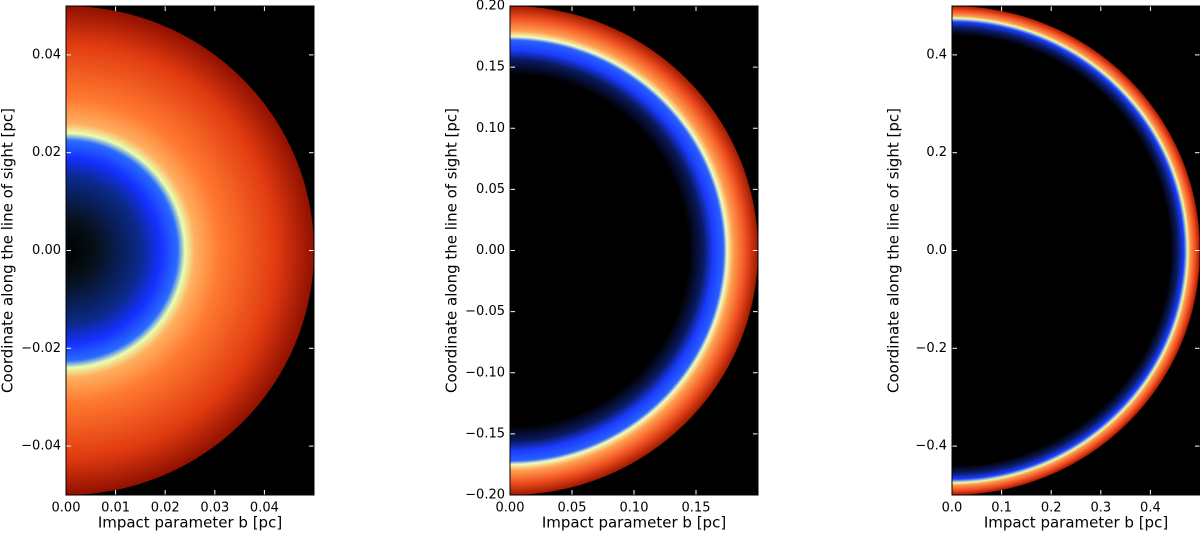 Image resolution: width=1200 pixels, height=535 pixels. Describe the element at coordinates (115, 508) in the screenshot. I see `x-tick-label: 0.01` at that location.